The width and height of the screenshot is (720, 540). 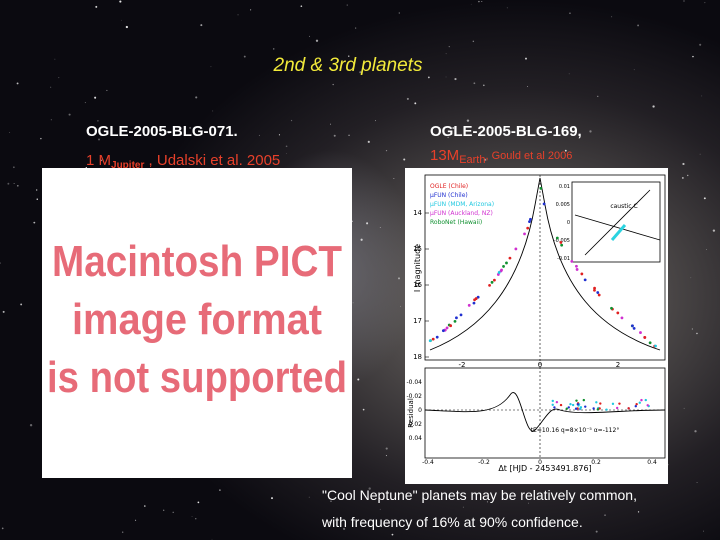 I want to click on x-tick-label: 2, so click(x=618, y=365).